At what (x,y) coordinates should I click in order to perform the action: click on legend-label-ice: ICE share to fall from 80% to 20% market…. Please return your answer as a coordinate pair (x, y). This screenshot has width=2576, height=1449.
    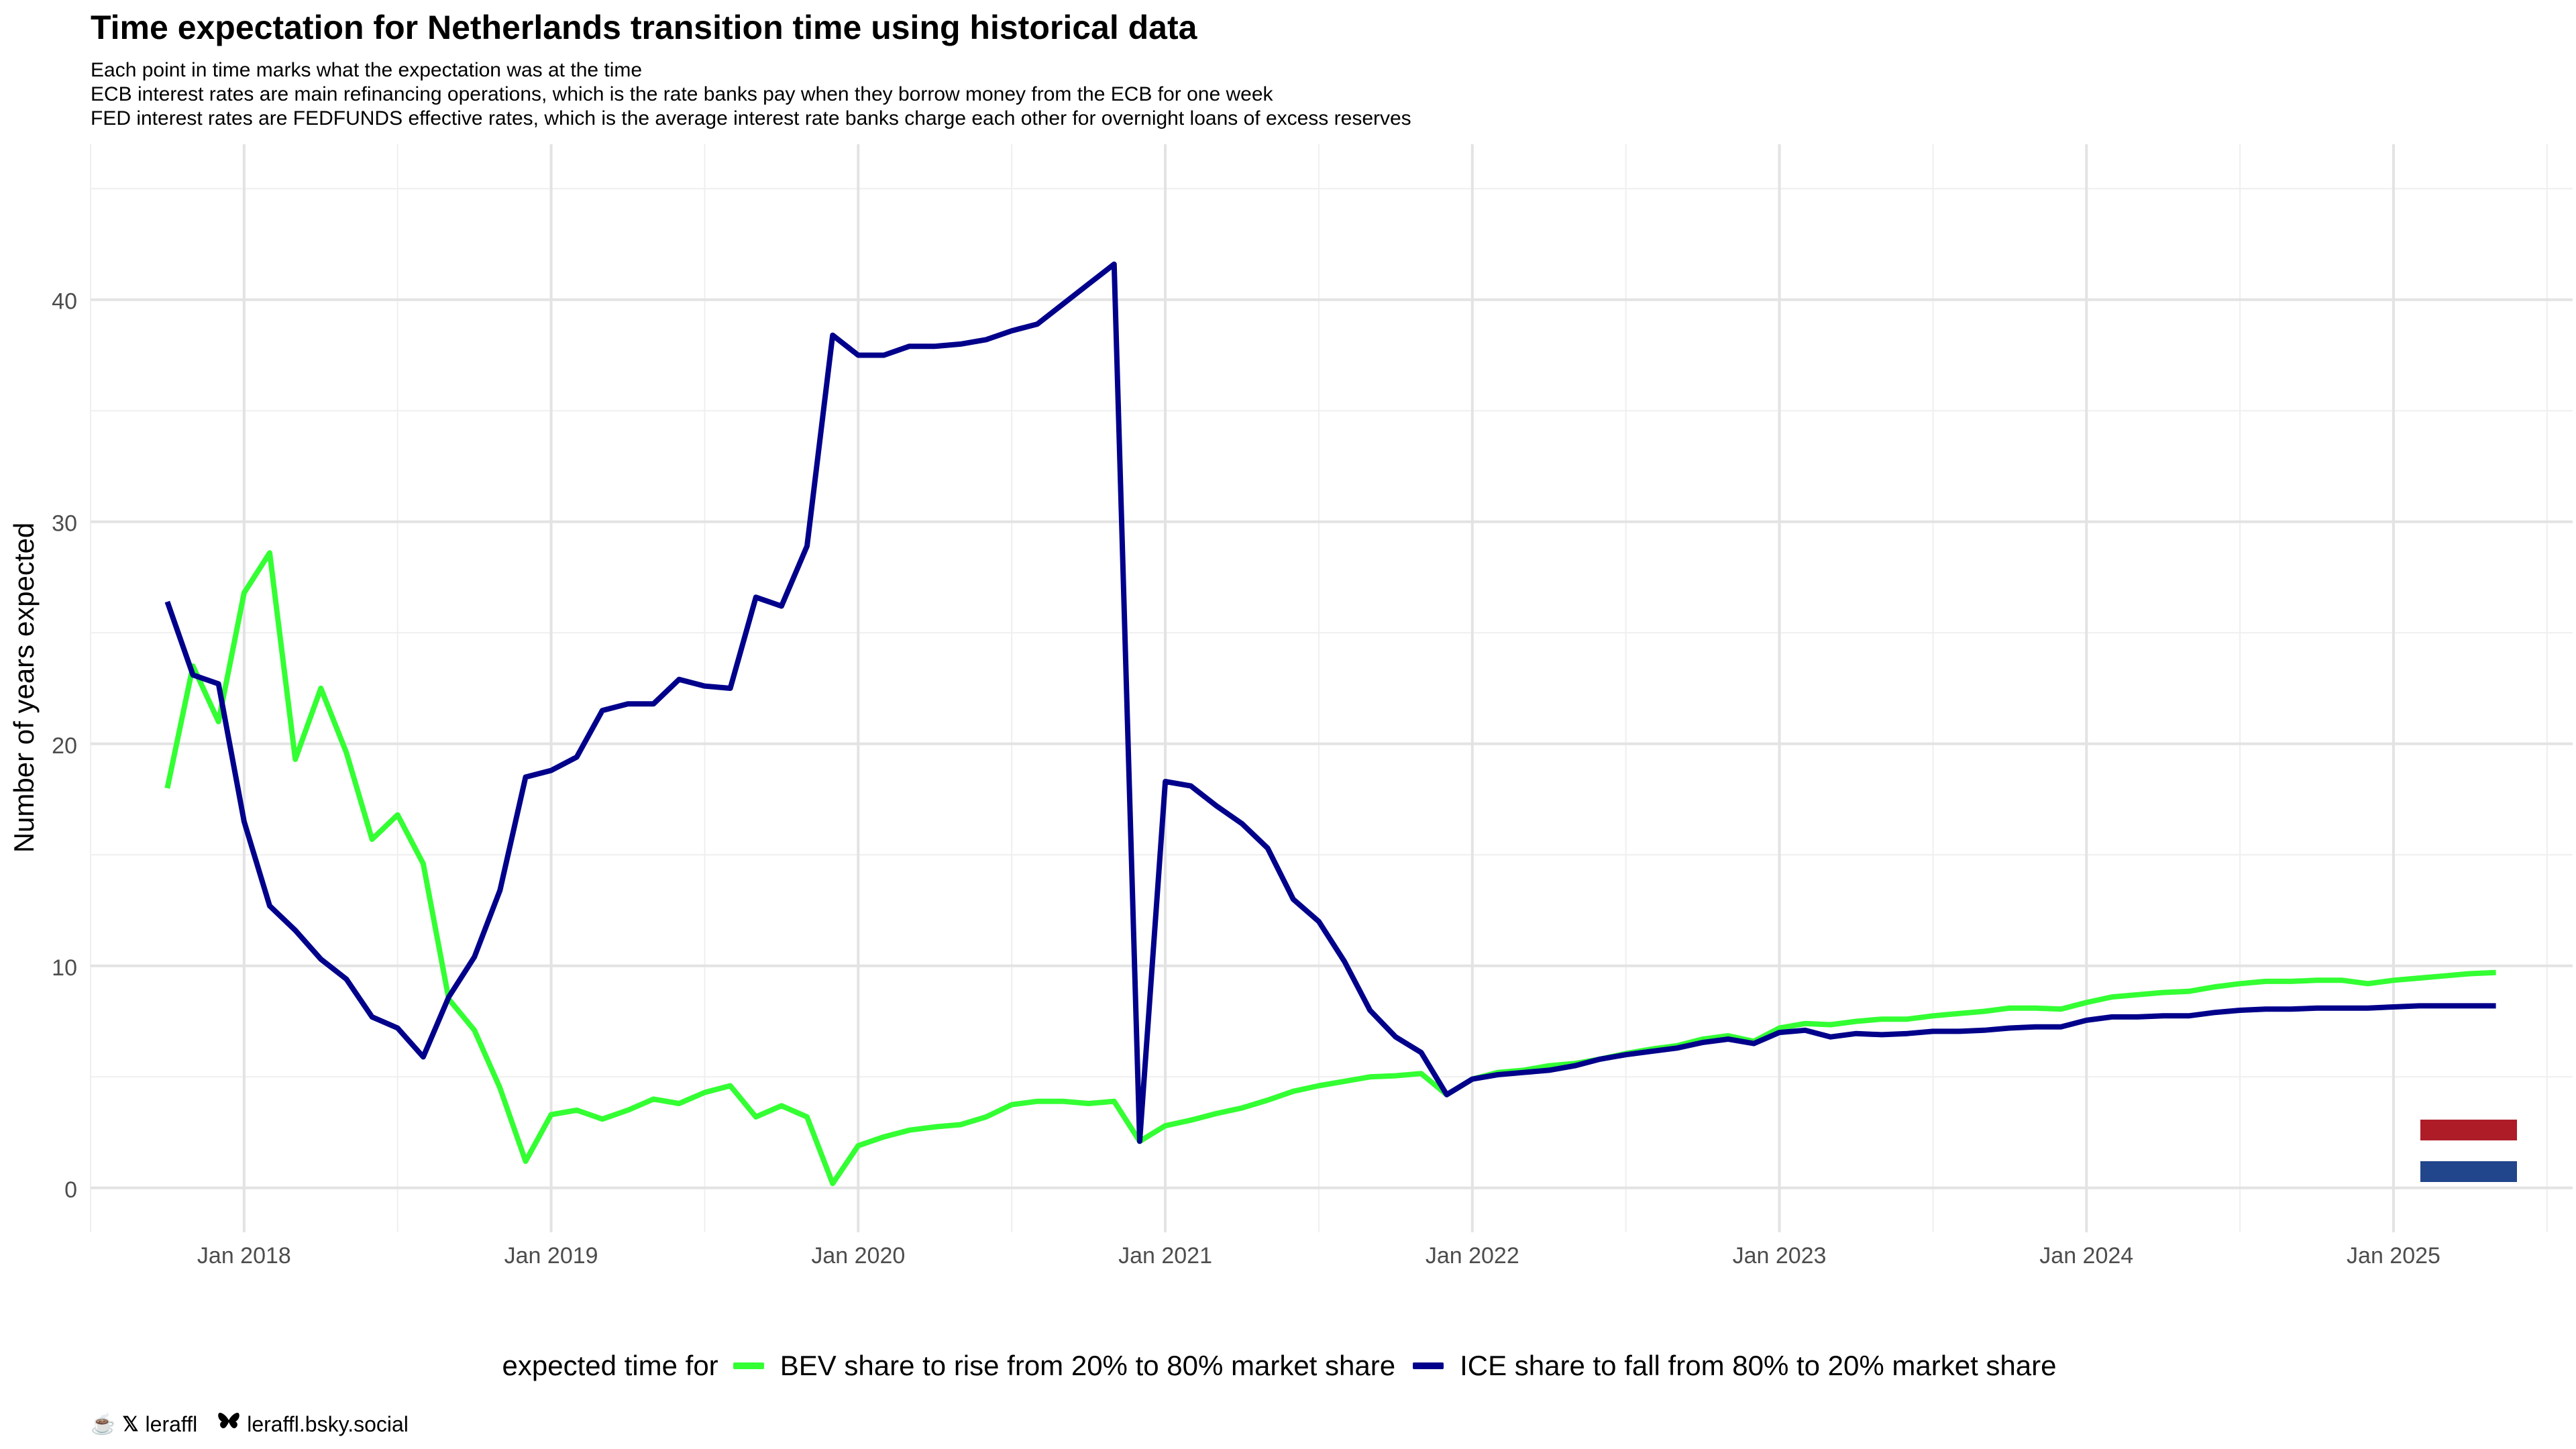
    Looking at the image, I should click on (1758, 1365).